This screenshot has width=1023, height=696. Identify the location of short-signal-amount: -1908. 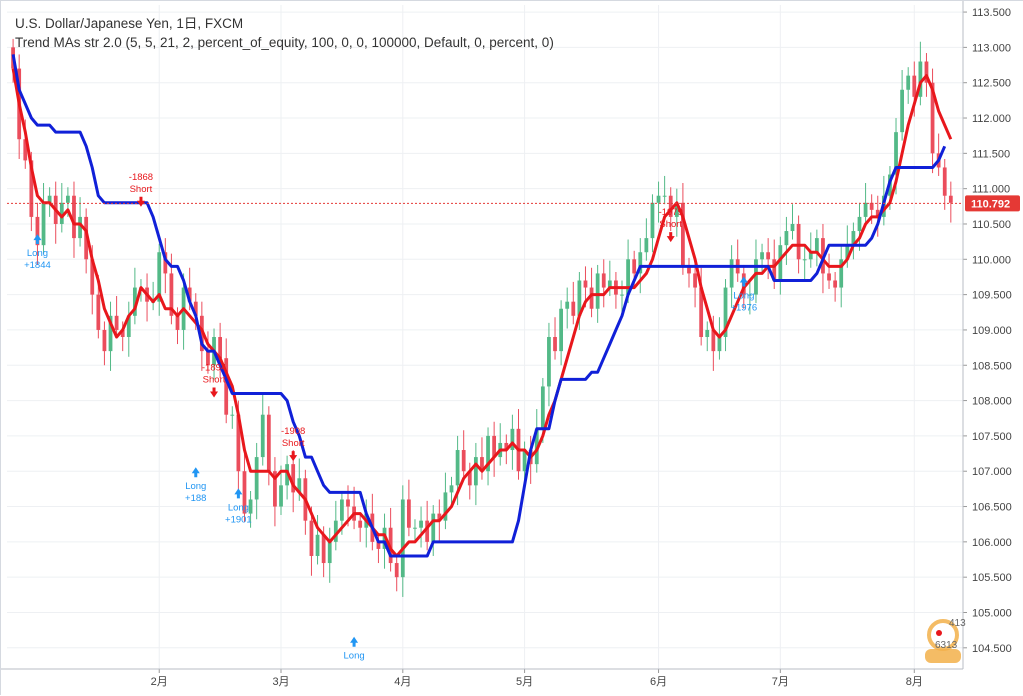
(293, 431).